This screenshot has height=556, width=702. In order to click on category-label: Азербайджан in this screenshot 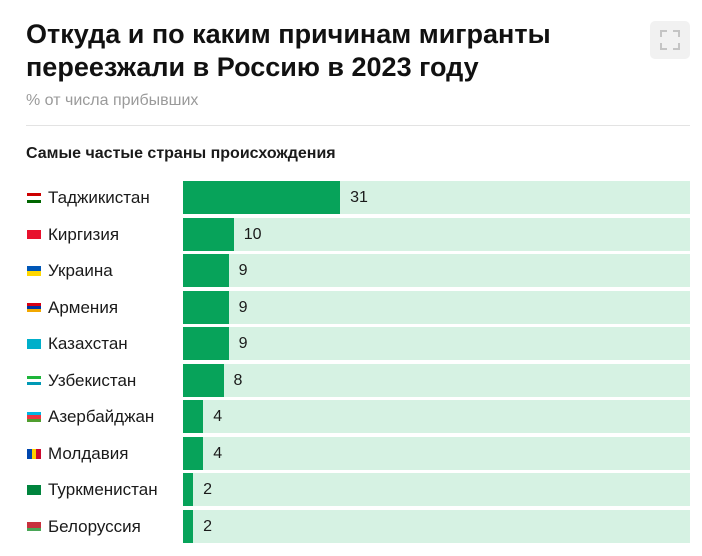, I will do `click(101, 416)`.